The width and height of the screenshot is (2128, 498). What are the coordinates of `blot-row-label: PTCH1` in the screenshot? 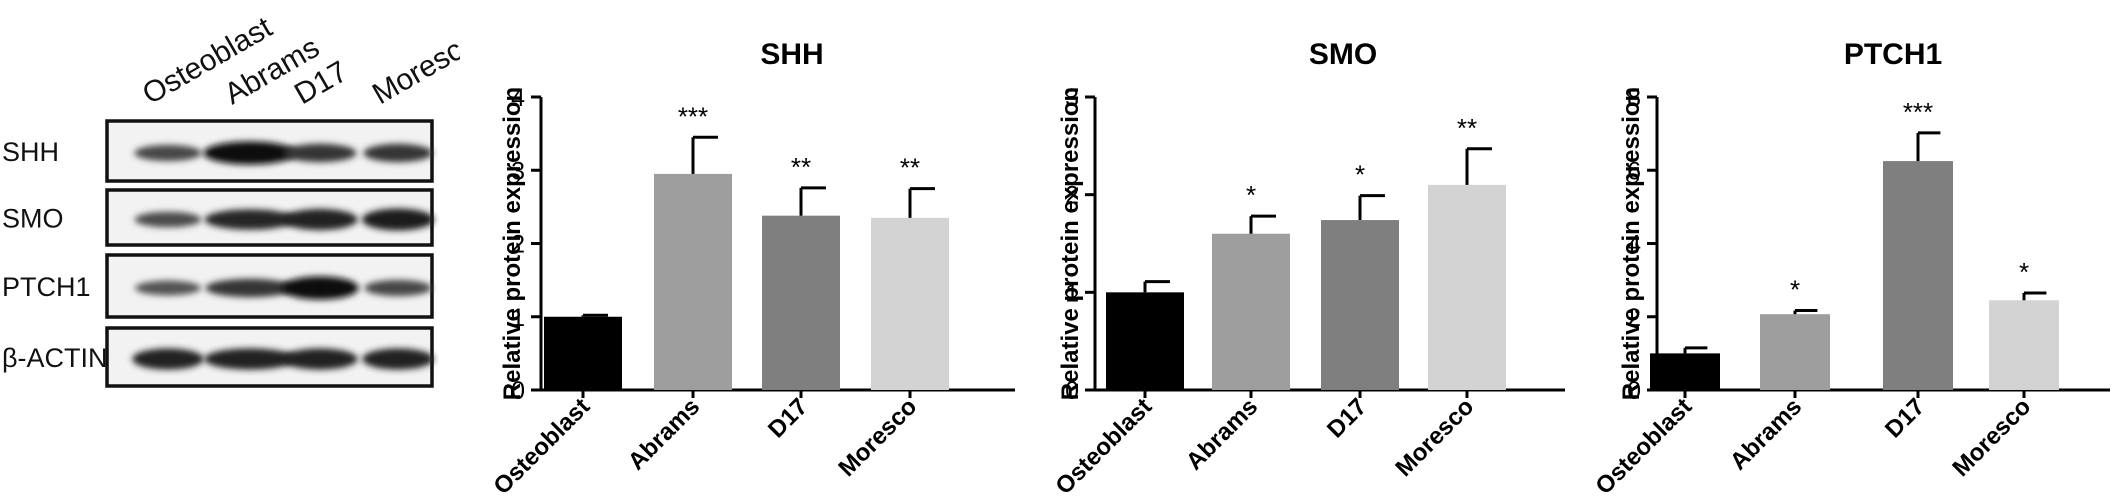 It's located at (46, 287).